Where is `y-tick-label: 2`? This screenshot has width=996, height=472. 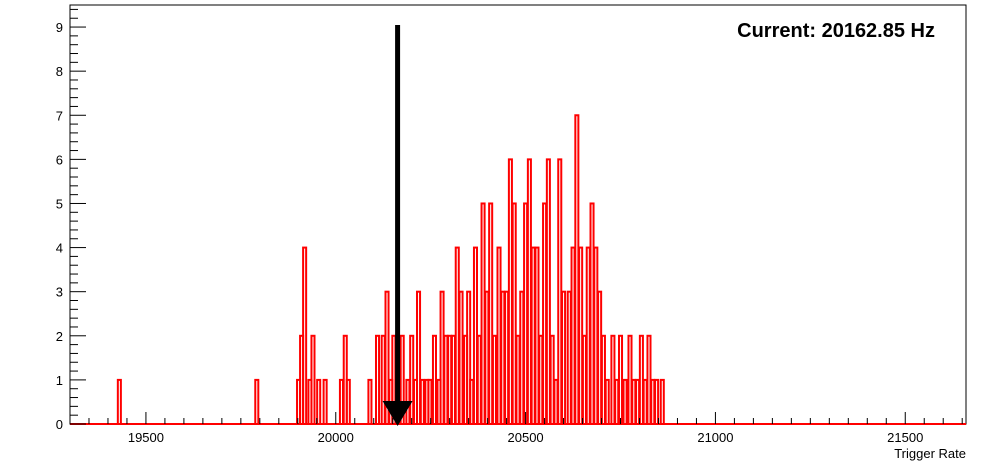
y-tick-label: 2 is located at coordinates (59, 336).